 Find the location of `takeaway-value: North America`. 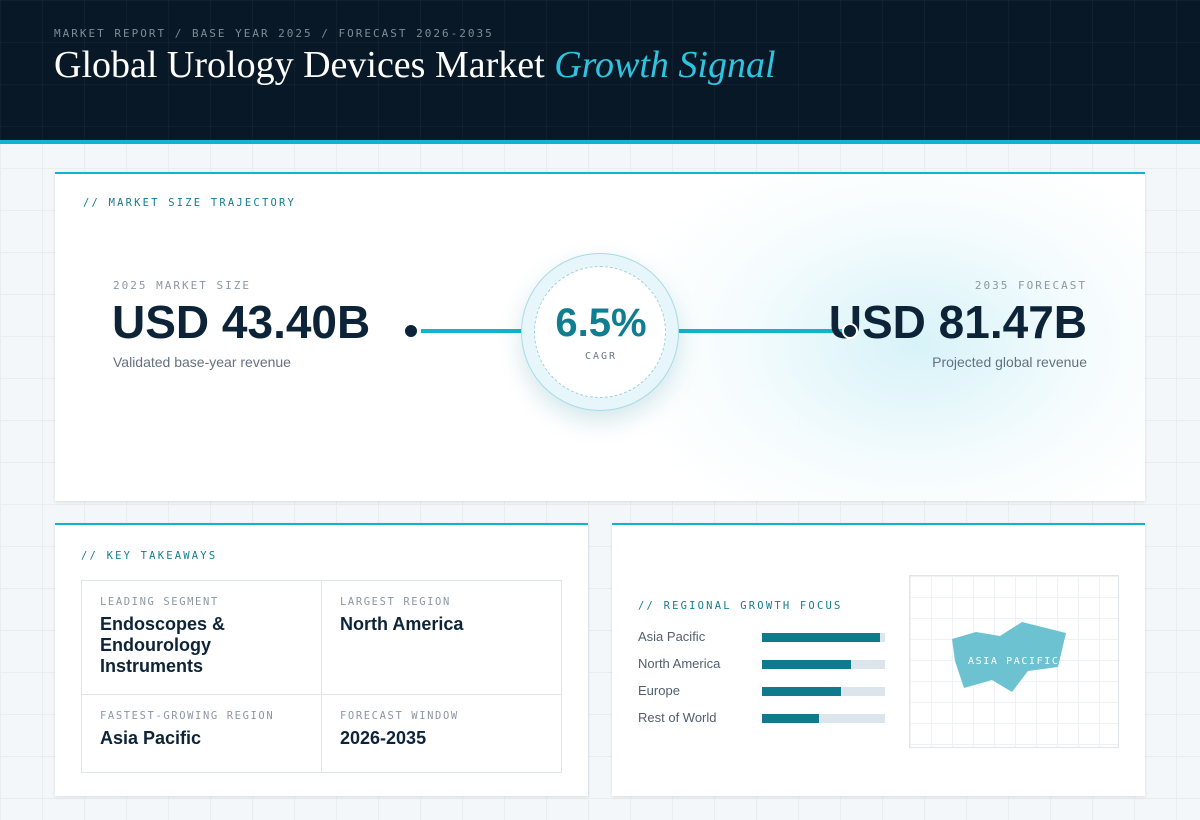

takeaway-value: North America is located at coordinates (402, 624).